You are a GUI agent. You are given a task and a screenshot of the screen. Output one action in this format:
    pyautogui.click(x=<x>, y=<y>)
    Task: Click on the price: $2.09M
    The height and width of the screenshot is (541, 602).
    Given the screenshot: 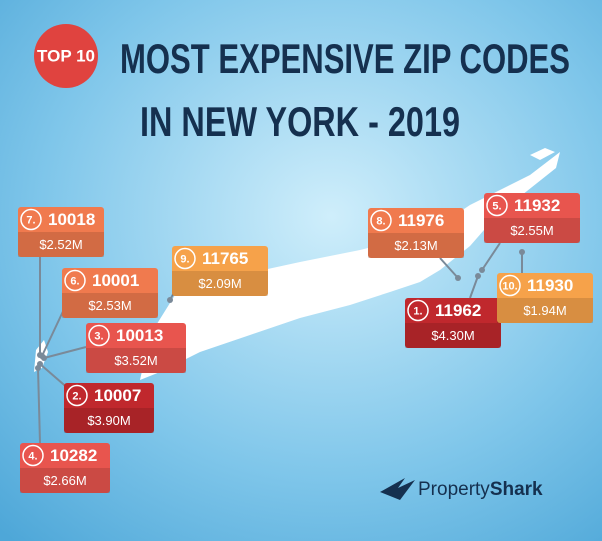 What is the action you would take?
    pyautogui.click(x=219, y=283)
    